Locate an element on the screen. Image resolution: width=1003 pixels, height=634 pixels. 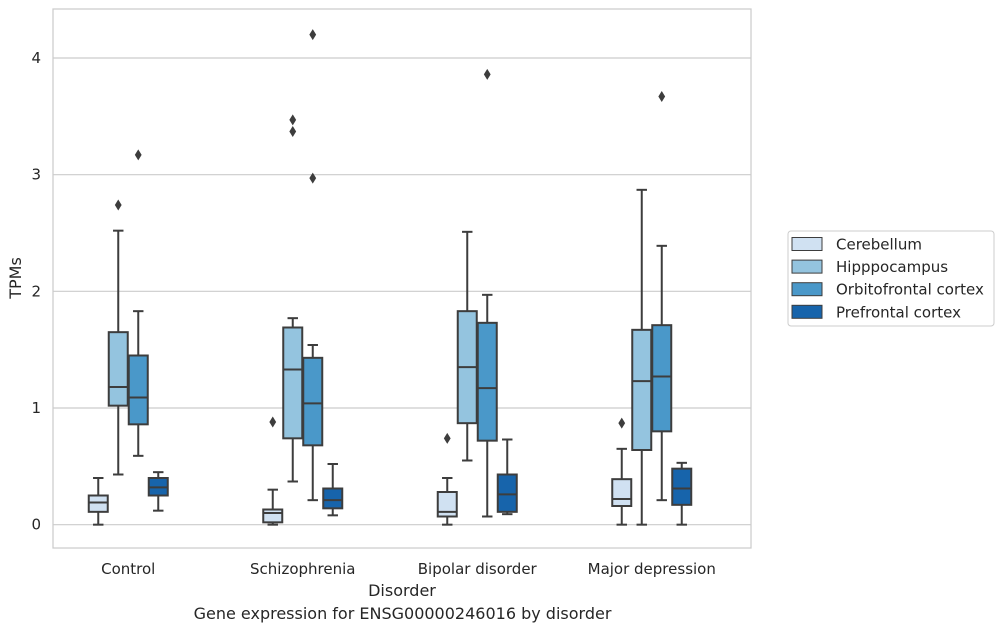
x-tick-label: Control is located at coordinates (128, 569).